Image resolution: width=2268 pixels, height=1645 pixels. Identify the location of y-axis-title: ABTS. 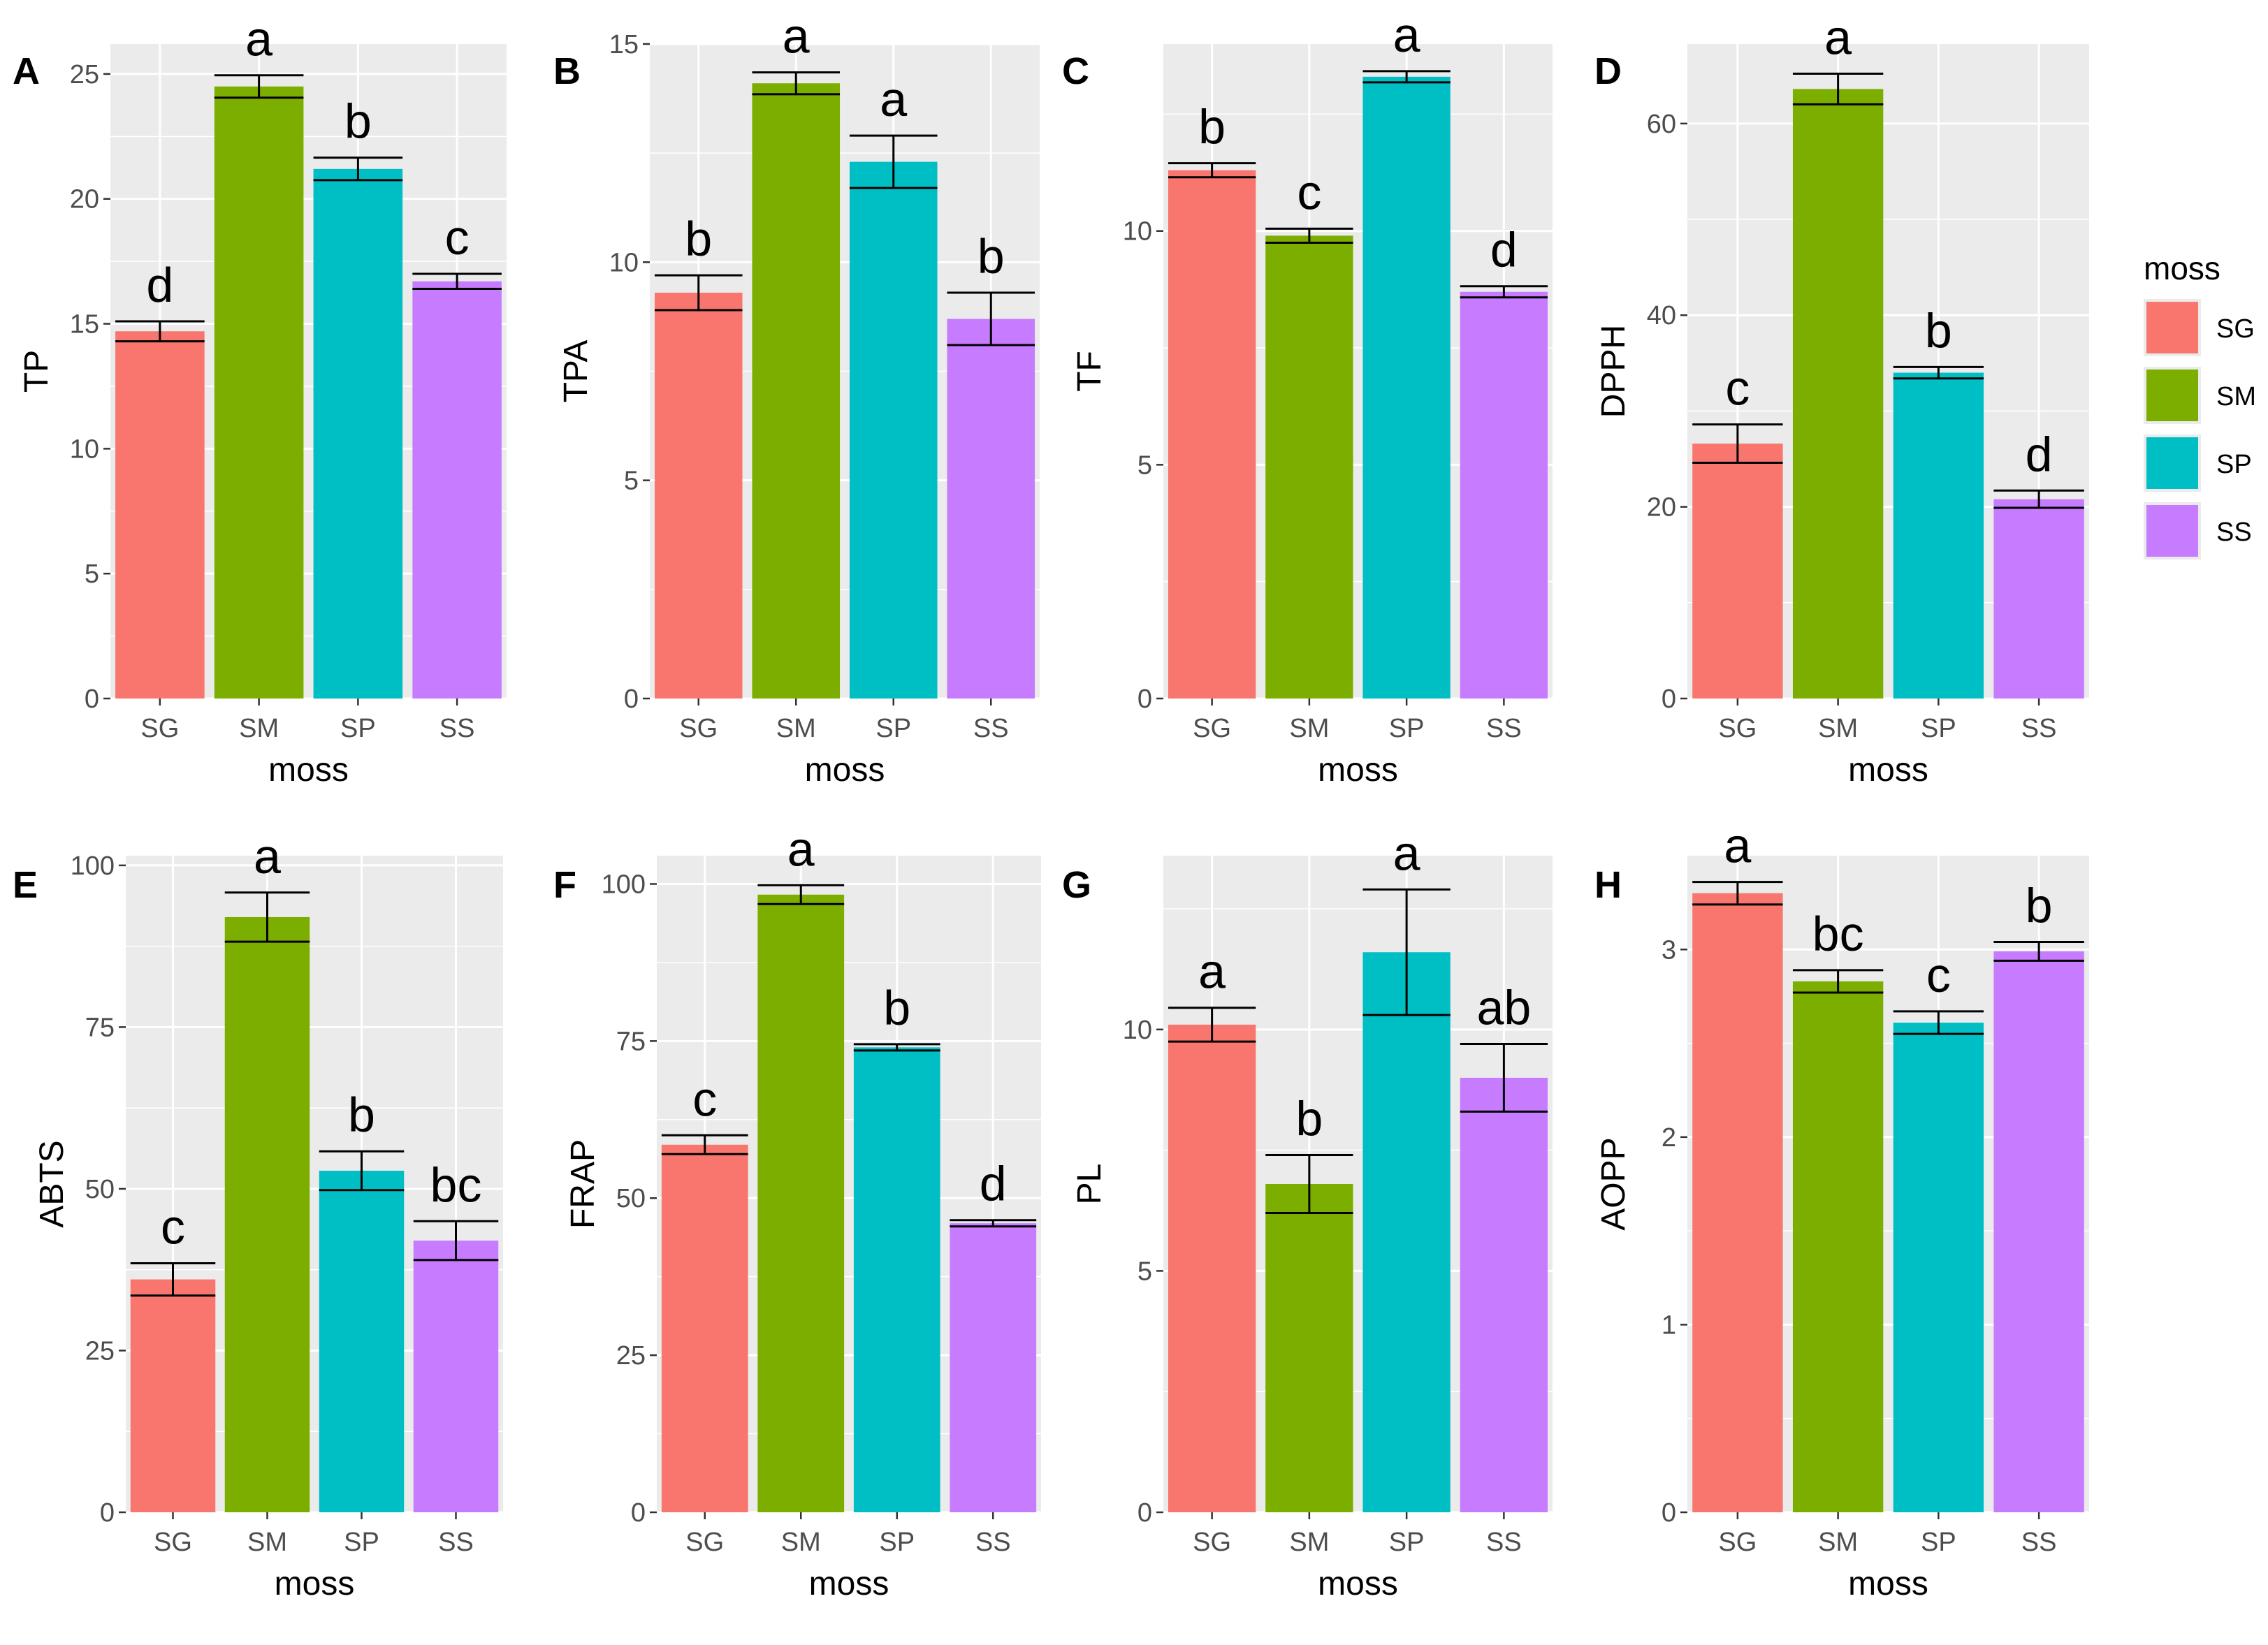
(52, 1183).